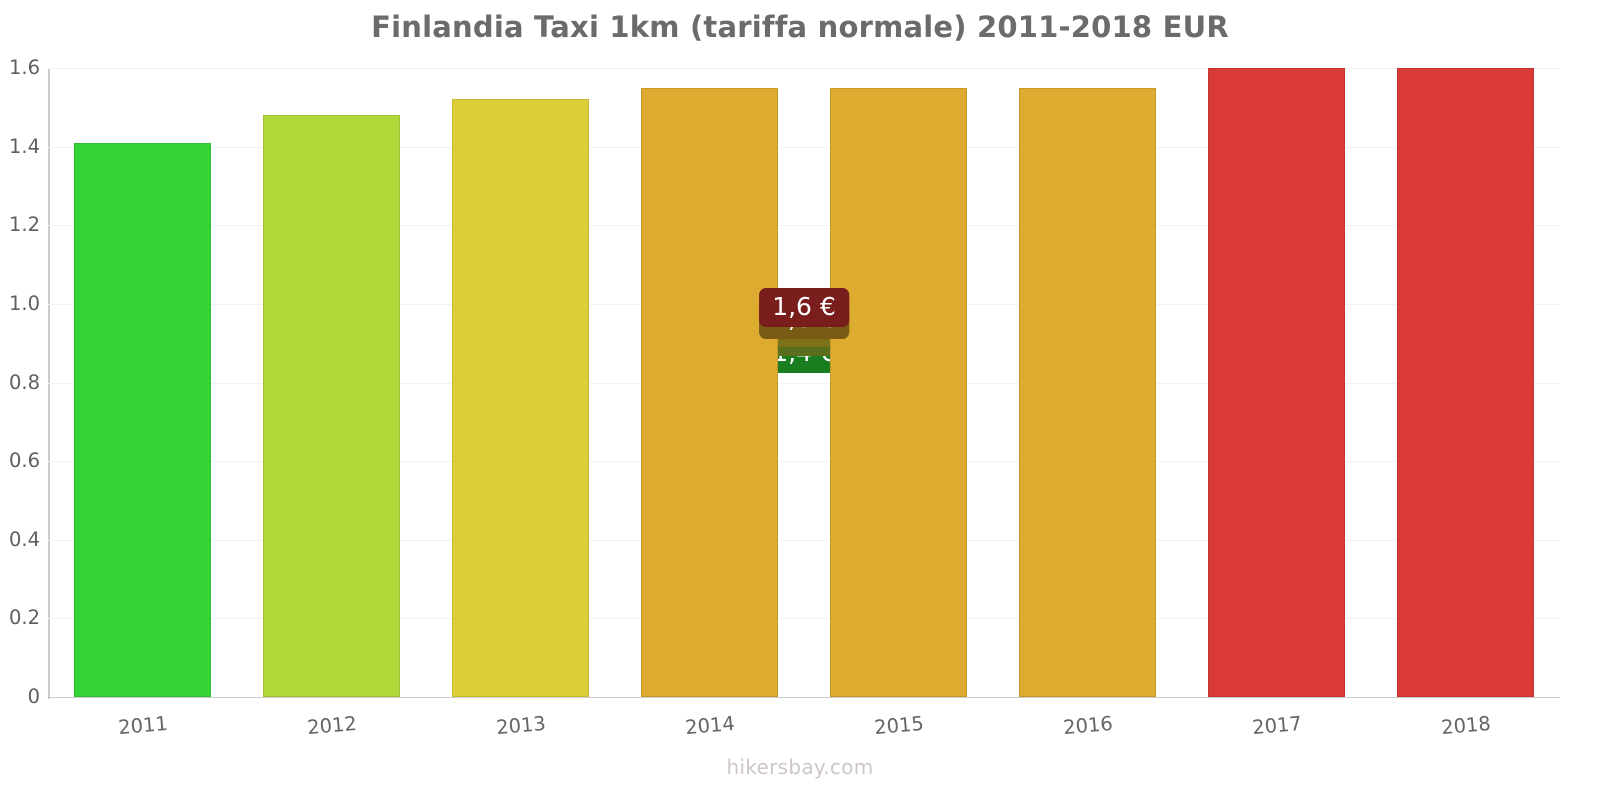  What do you see at coordinates (24, 618) in the screenshot?
I see `y-tick-label: 0.2` at bounding box center [24, 618].